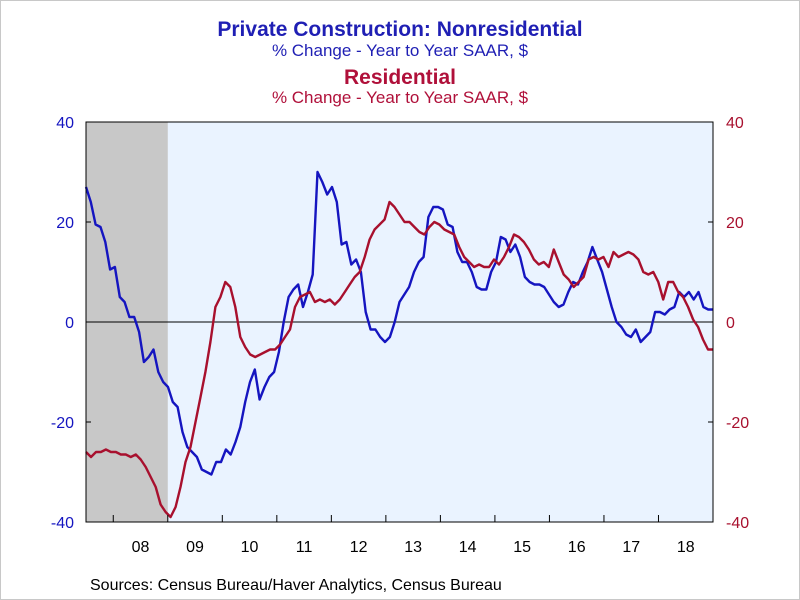  What do you see at coordinates (413, 547) in the screenshot?
I see `x-axis-tick-label: 13` at bounding box center [413, 547].